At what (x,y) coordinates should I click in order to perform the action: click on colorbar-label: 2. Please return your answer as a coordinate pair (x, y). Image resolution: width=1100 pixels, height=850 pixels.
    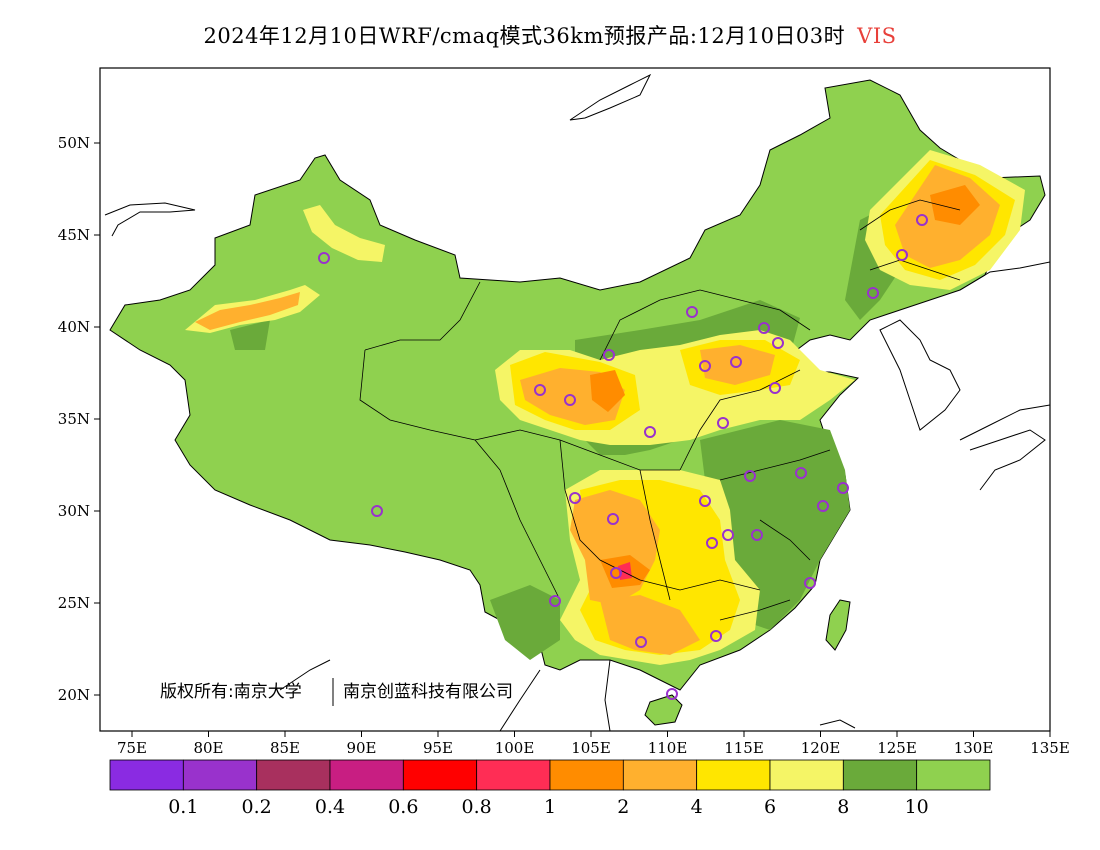
    Looking at the image, I should click on (623, 807).